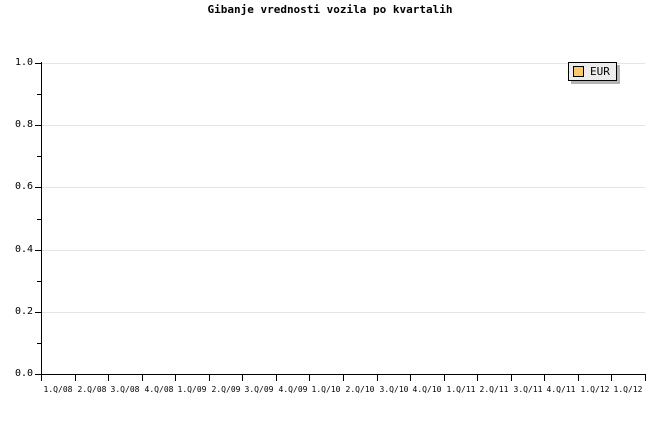  What do you see at coordinates (92, 389) in the screenshot?
I see `x-axis-label: 2.Q/08` at bounding box center [92, 389].